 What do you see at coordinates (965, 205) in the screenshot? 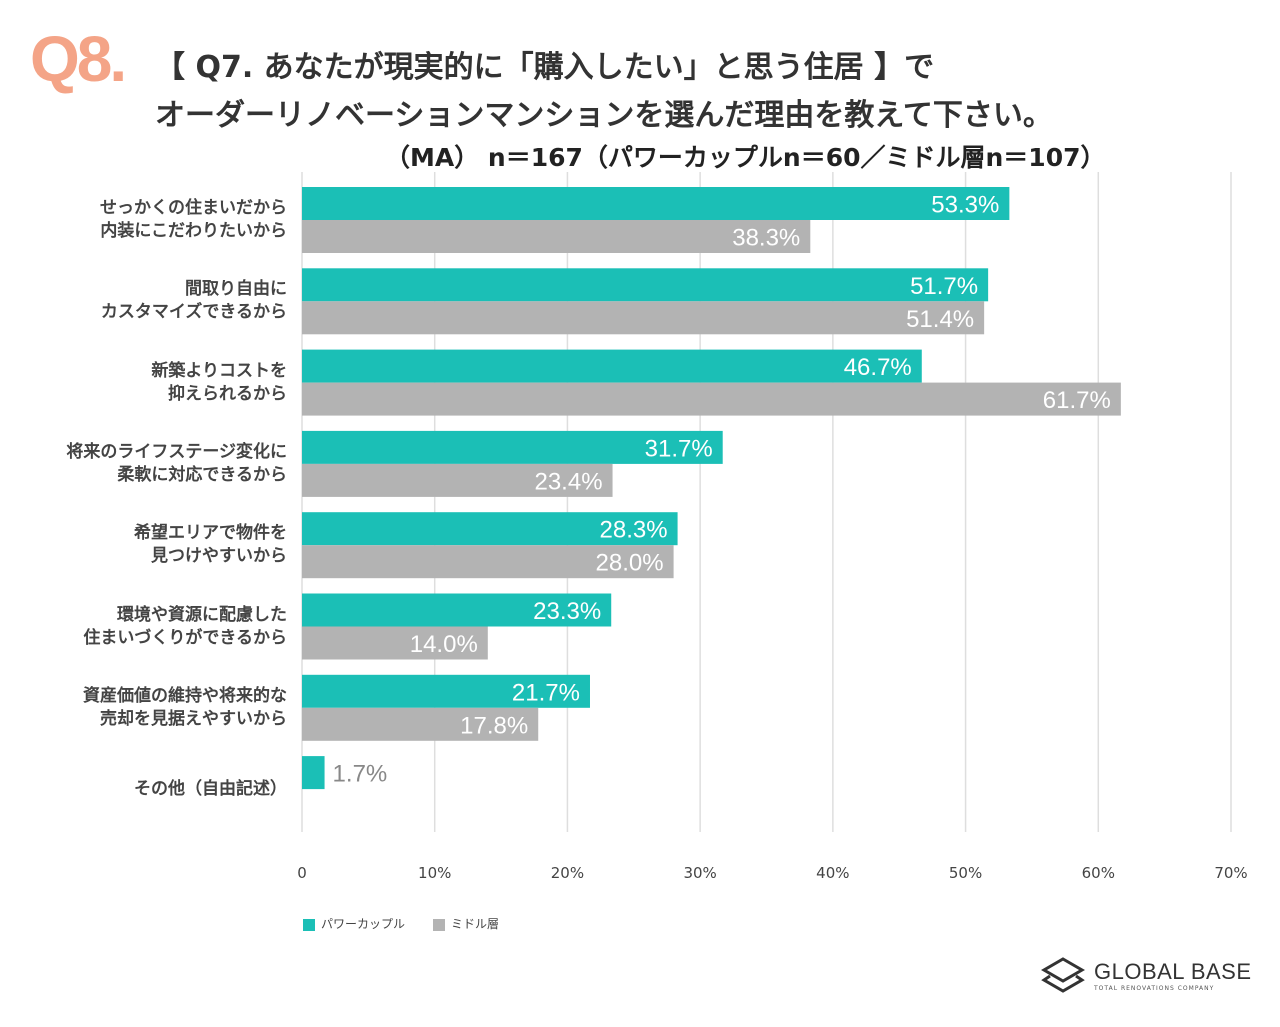
I see `data-label: 53.3%` at bounding box center [965, 205].